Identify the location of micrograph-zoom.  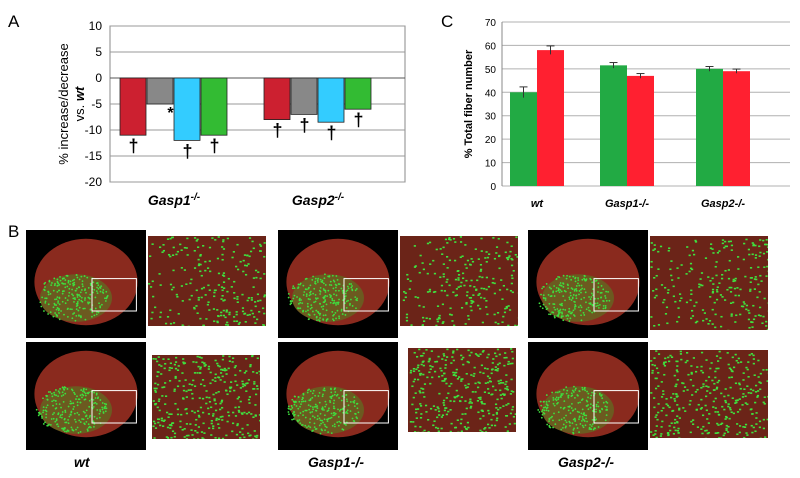
(206, 397).